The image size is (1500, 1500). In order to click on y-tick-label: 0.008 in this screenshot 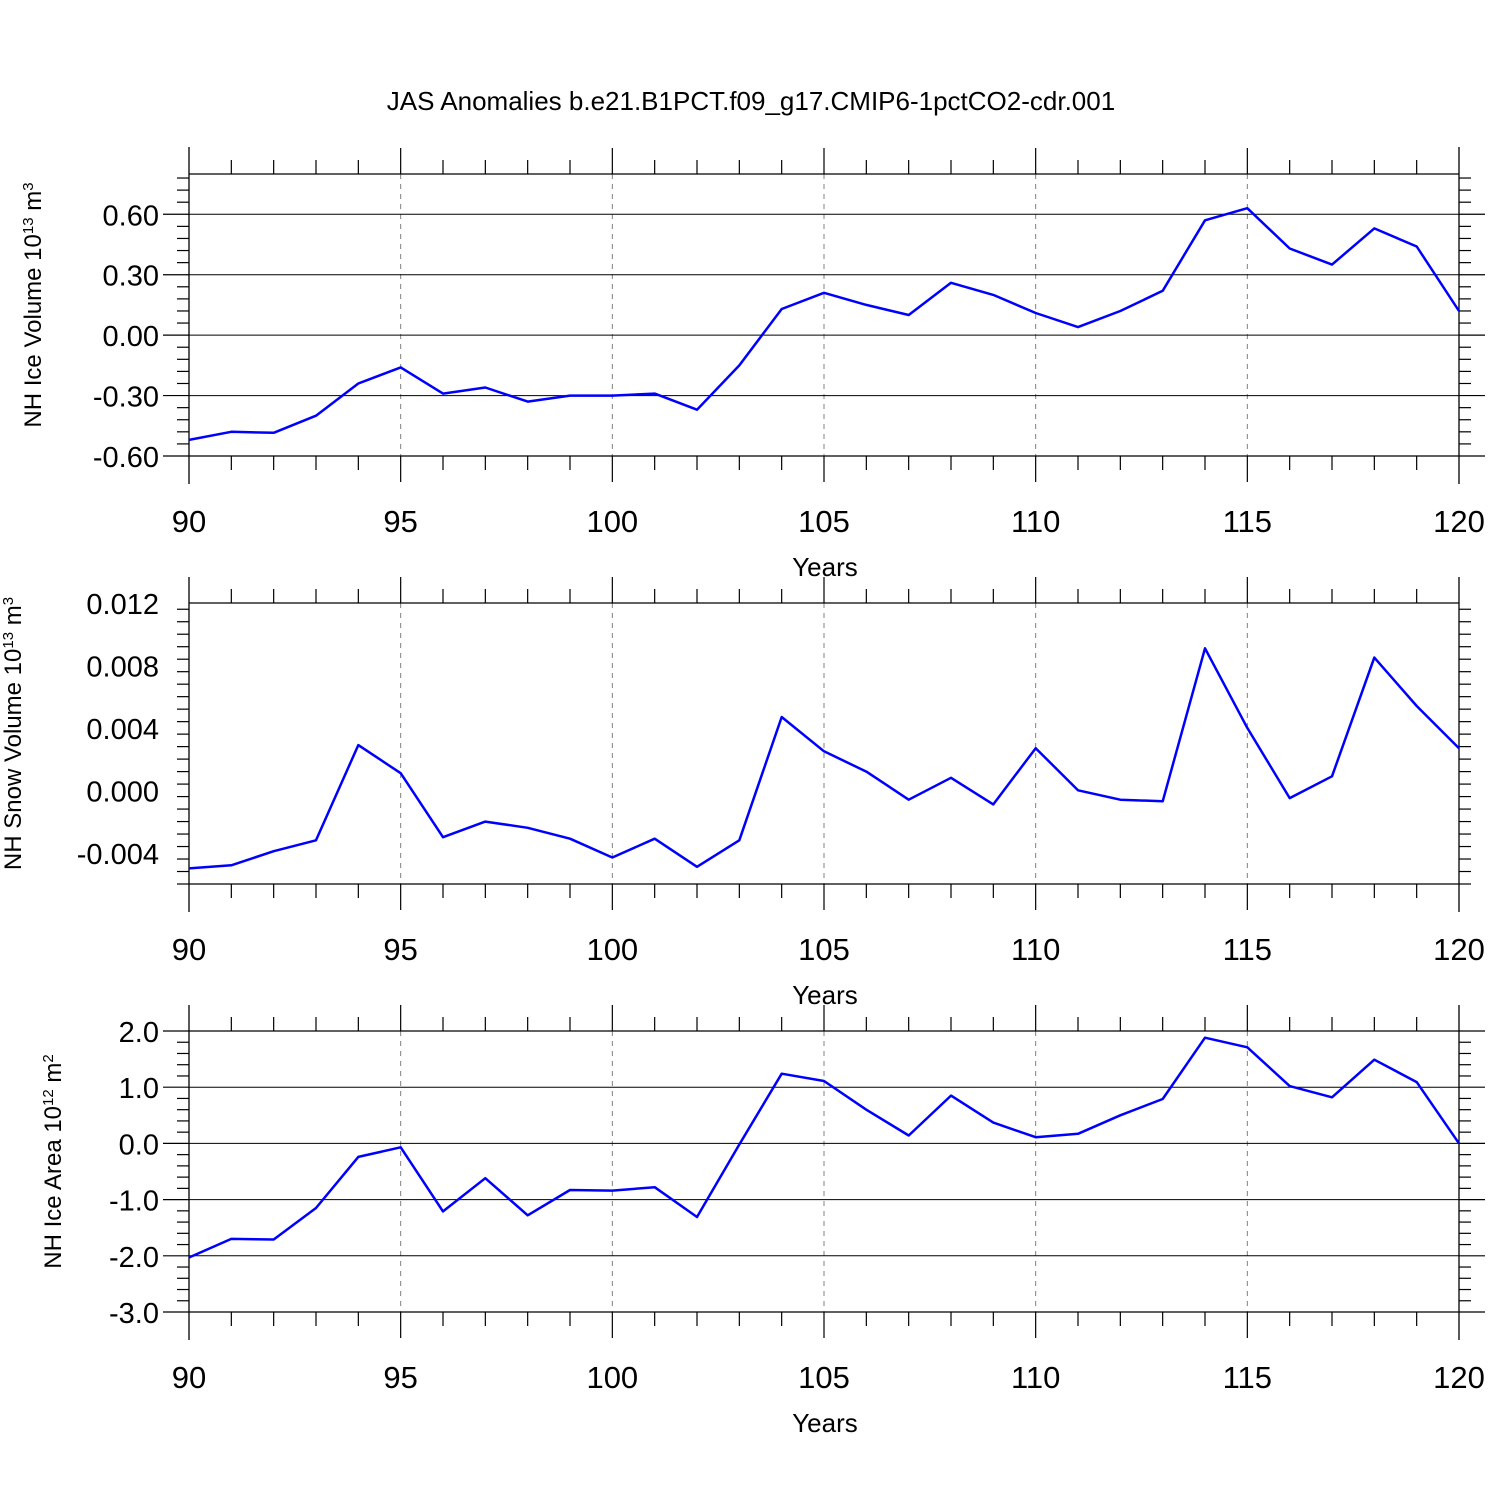, I will do `click(122, 667)`.